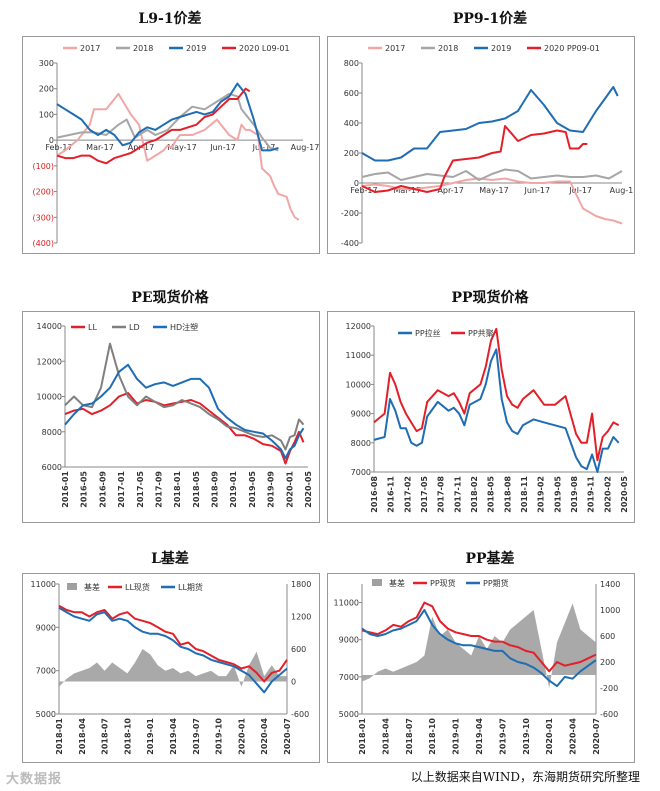 This screenshot has width=660, height=791. Describe the element at coordinates (496, 410) in the screenshot. I see `series-line-PP拉丝` at that location.